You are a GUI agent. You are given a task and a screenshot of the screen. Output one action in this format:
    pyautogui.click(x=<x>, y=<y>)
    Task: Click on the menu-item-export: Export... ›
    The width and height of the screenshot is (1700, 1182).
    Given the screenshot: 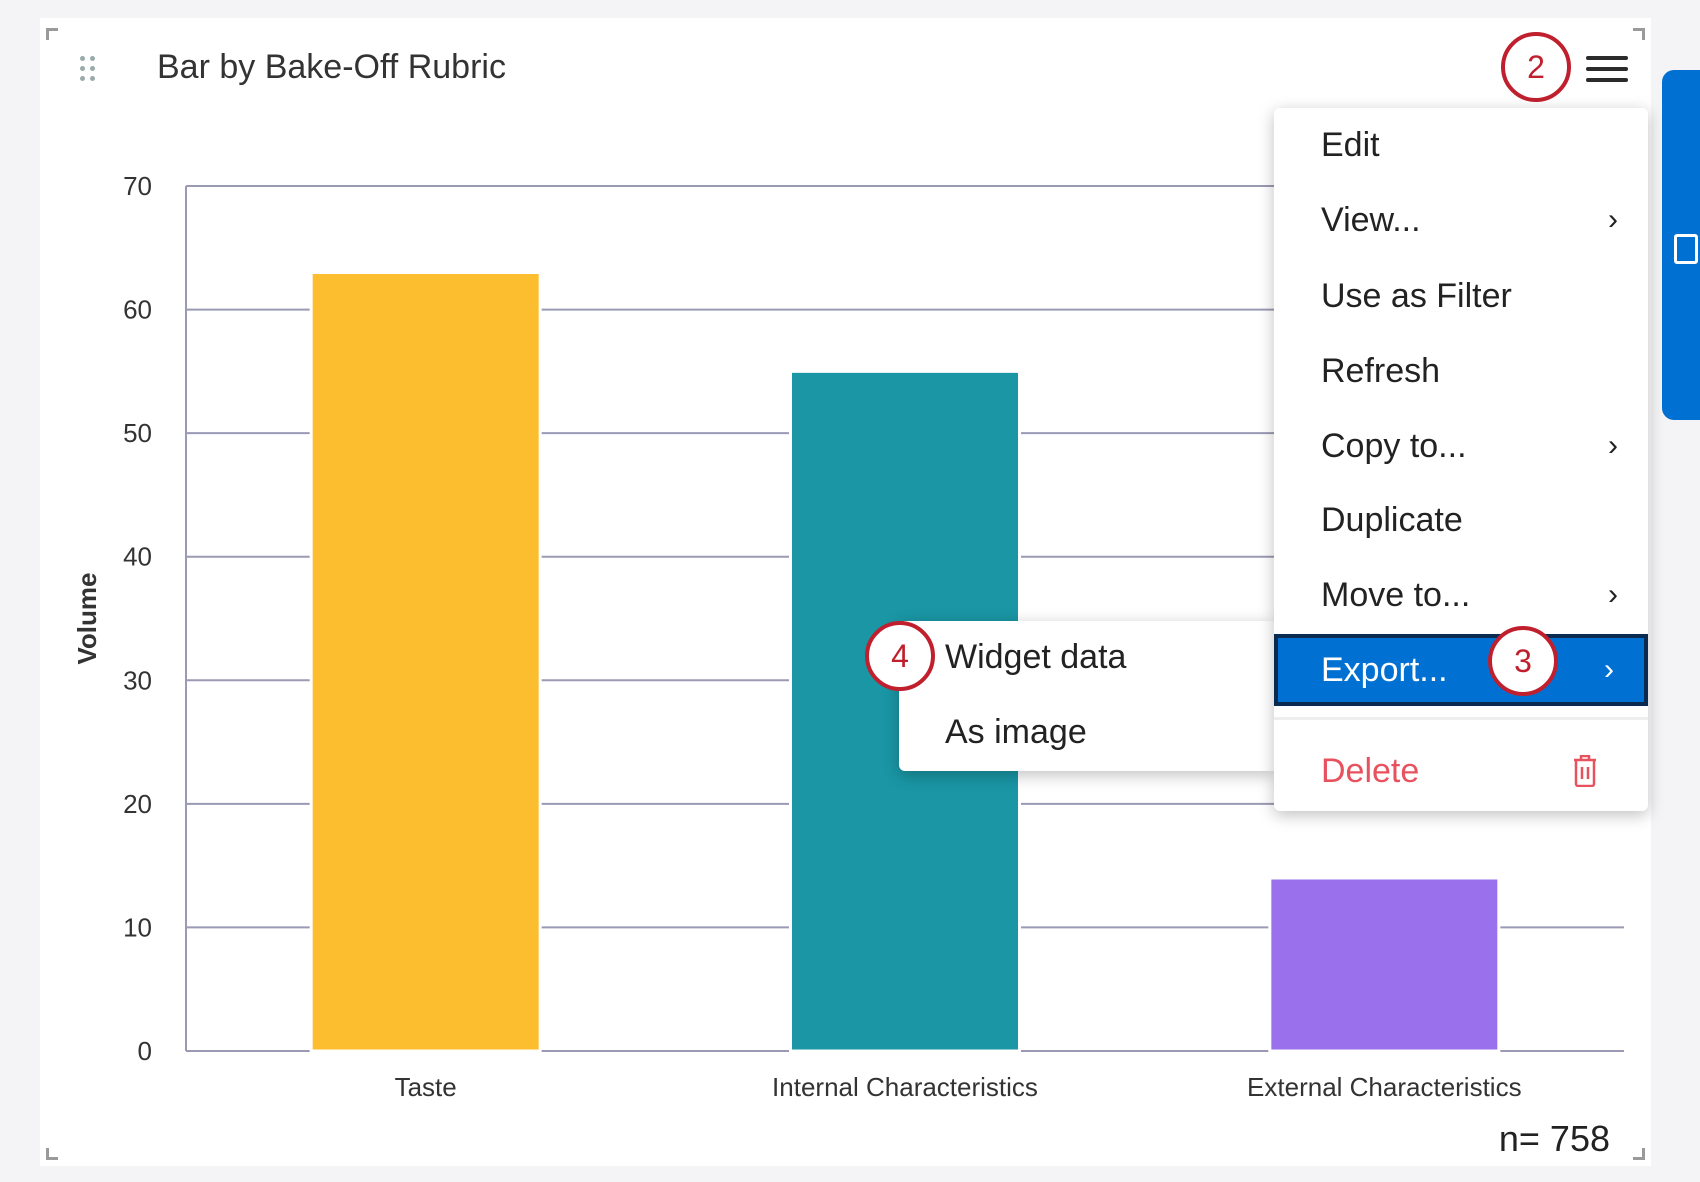 What is the action you would take?
    pyautogui.click(x=1461, y=670)
    